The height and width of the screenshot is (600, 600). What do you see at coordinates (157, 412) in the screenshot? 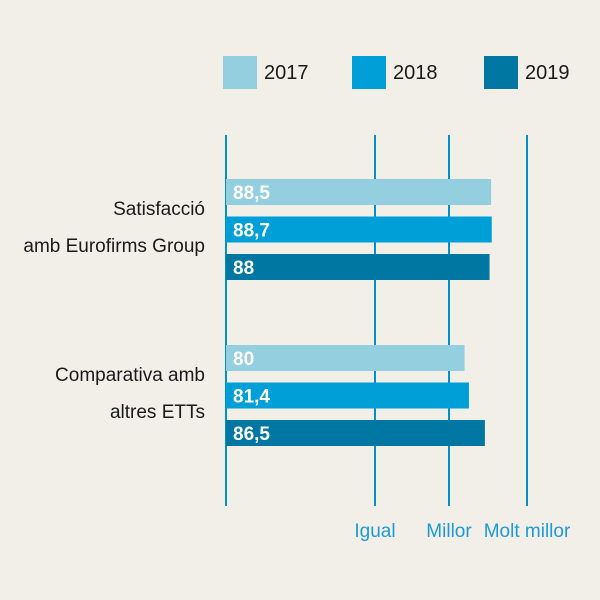
I see `category-label: altres ETTs` at bounding box center [157, 412].